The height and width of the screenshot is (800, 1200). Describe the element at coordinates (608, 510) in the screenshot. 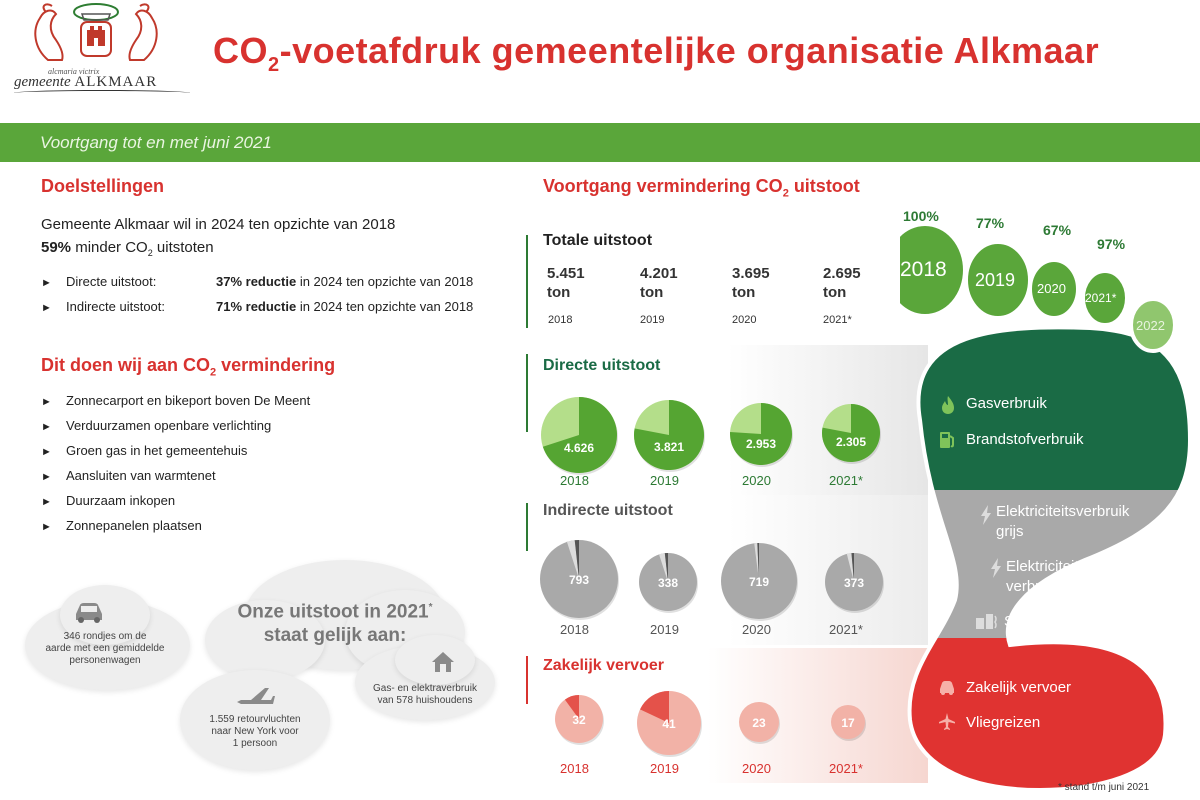

I see `indirecte-heading: Indirecte uitstoot` at that location.